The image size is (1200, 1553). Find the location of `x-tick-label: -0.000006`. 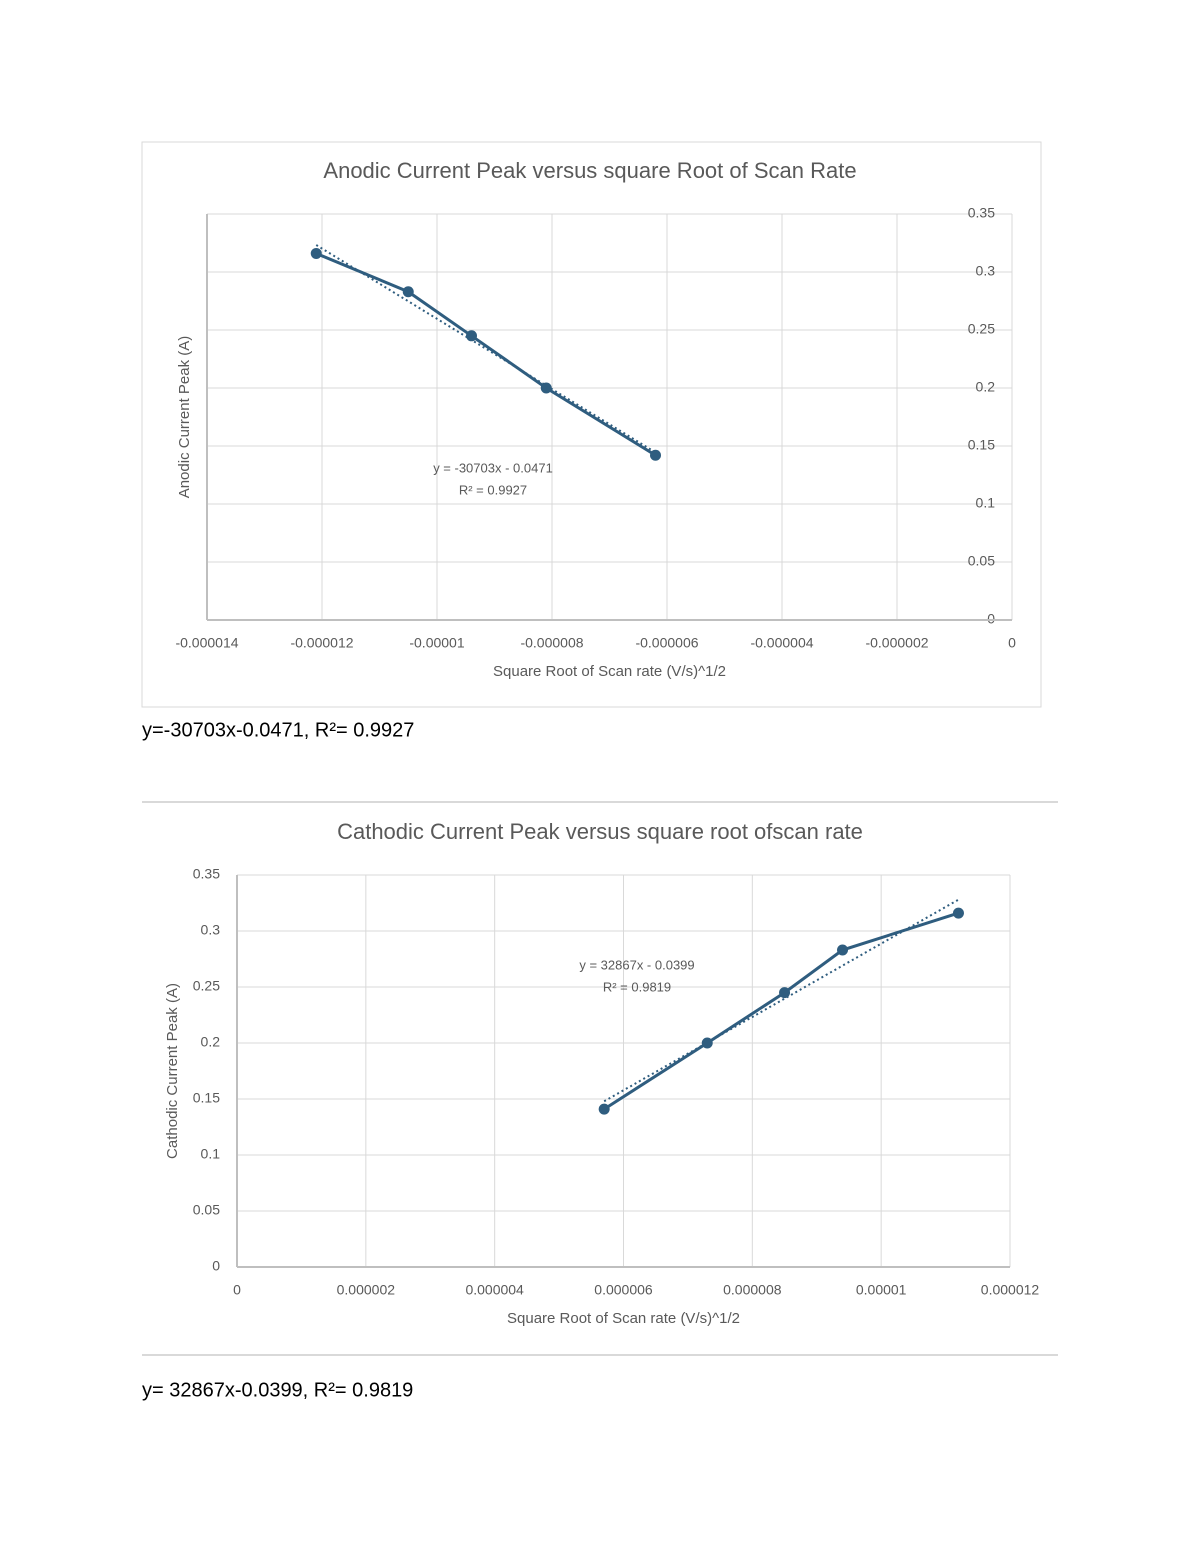

x-tick-label: -0.000006 is located at coordinates (666, 643).